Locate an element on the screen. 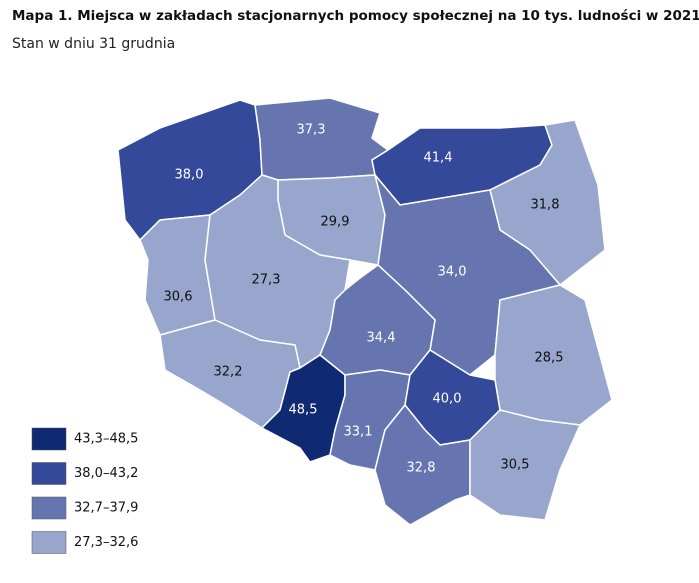  region-value: 27,3 is located at coordinates (266, 280).